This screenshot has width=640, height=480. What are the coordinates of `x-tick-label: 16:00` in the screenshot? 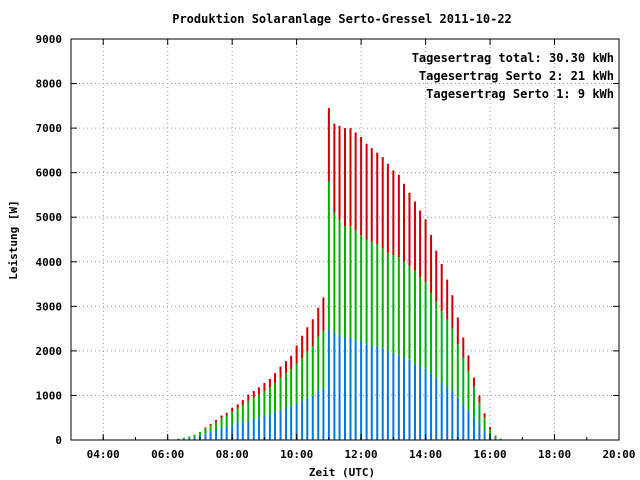 It's located at (489, 454).